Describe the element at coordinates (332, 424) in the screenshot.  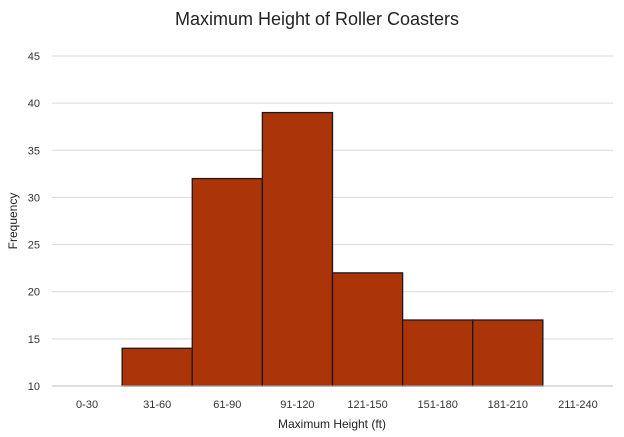
I see `x-axis-label: Maximum Height (ft)` at that location.